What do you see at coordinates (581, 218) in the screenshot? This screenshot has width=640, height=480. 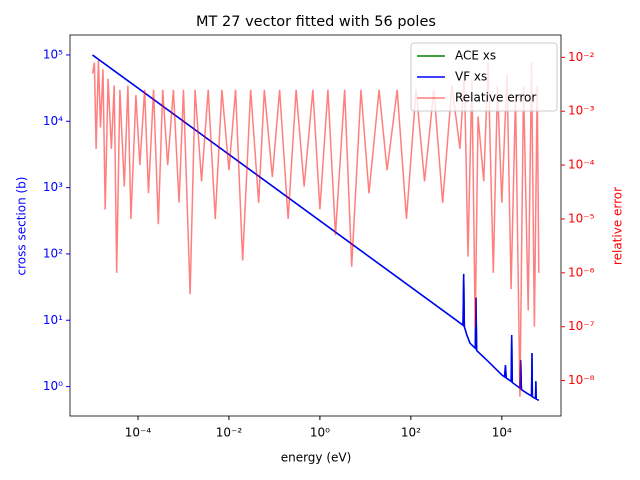 I see `y2-tick-label: 10⁻⁵` at bounding box center [581, 218].